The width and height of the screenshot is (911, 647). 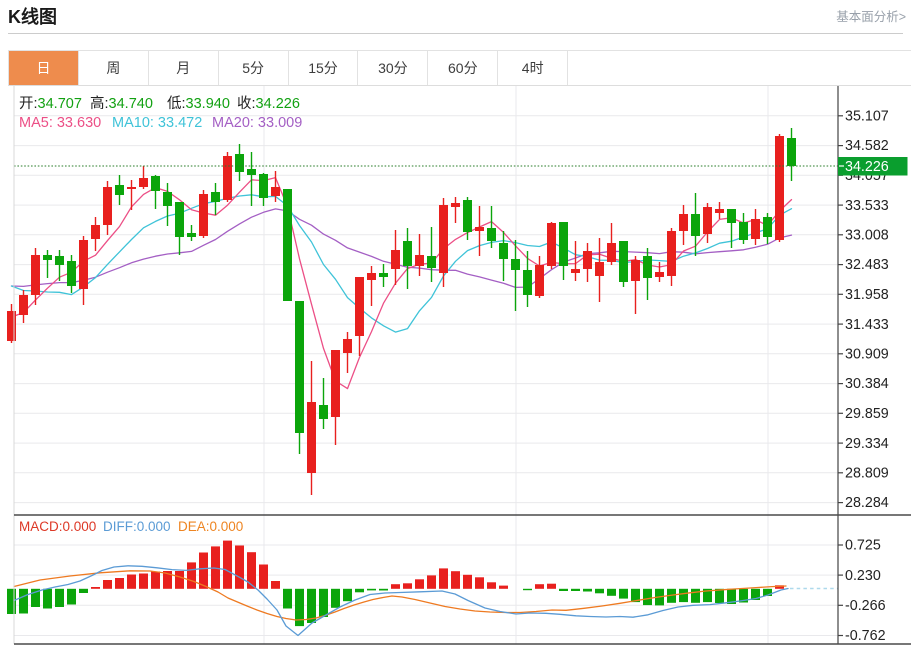 I want to click on svg-text: MACD:0.000, so click(x=57, y=526).